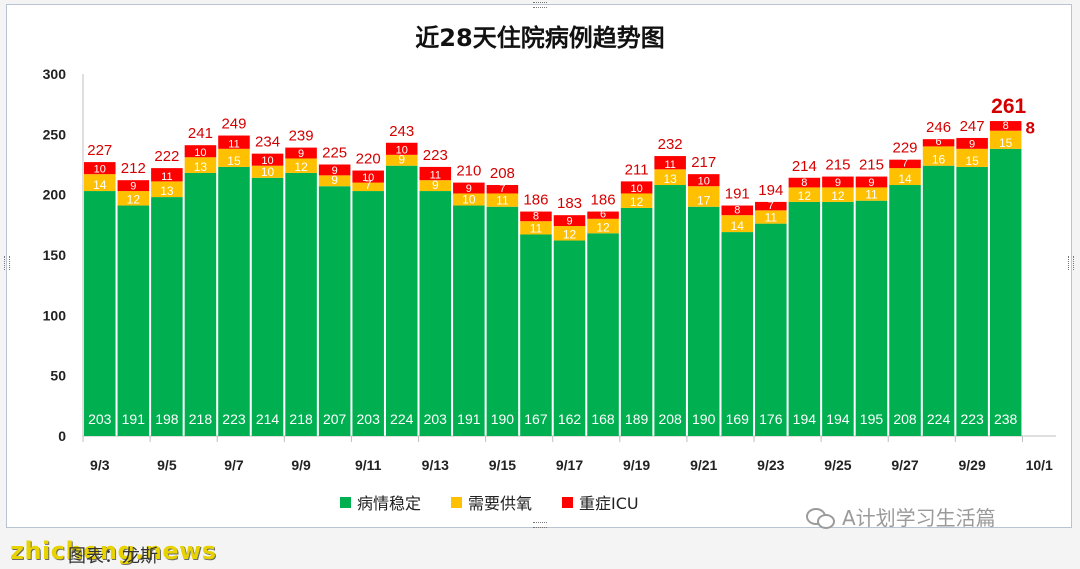 The height and width of the screenshot is (569, 1080). I want to click on watermark-text: A计划学习生活篇, so click(919, 518).